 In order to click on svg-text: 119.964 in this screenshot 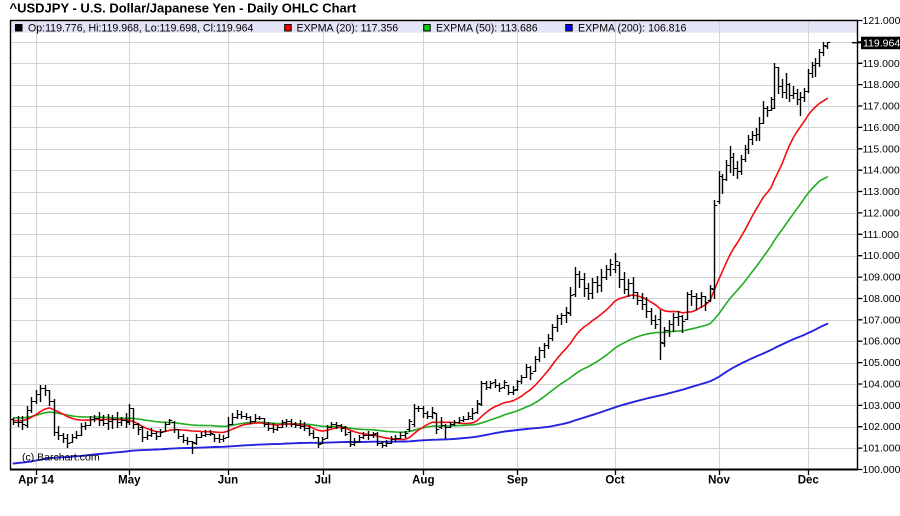, I will do `click(881, 44)`.